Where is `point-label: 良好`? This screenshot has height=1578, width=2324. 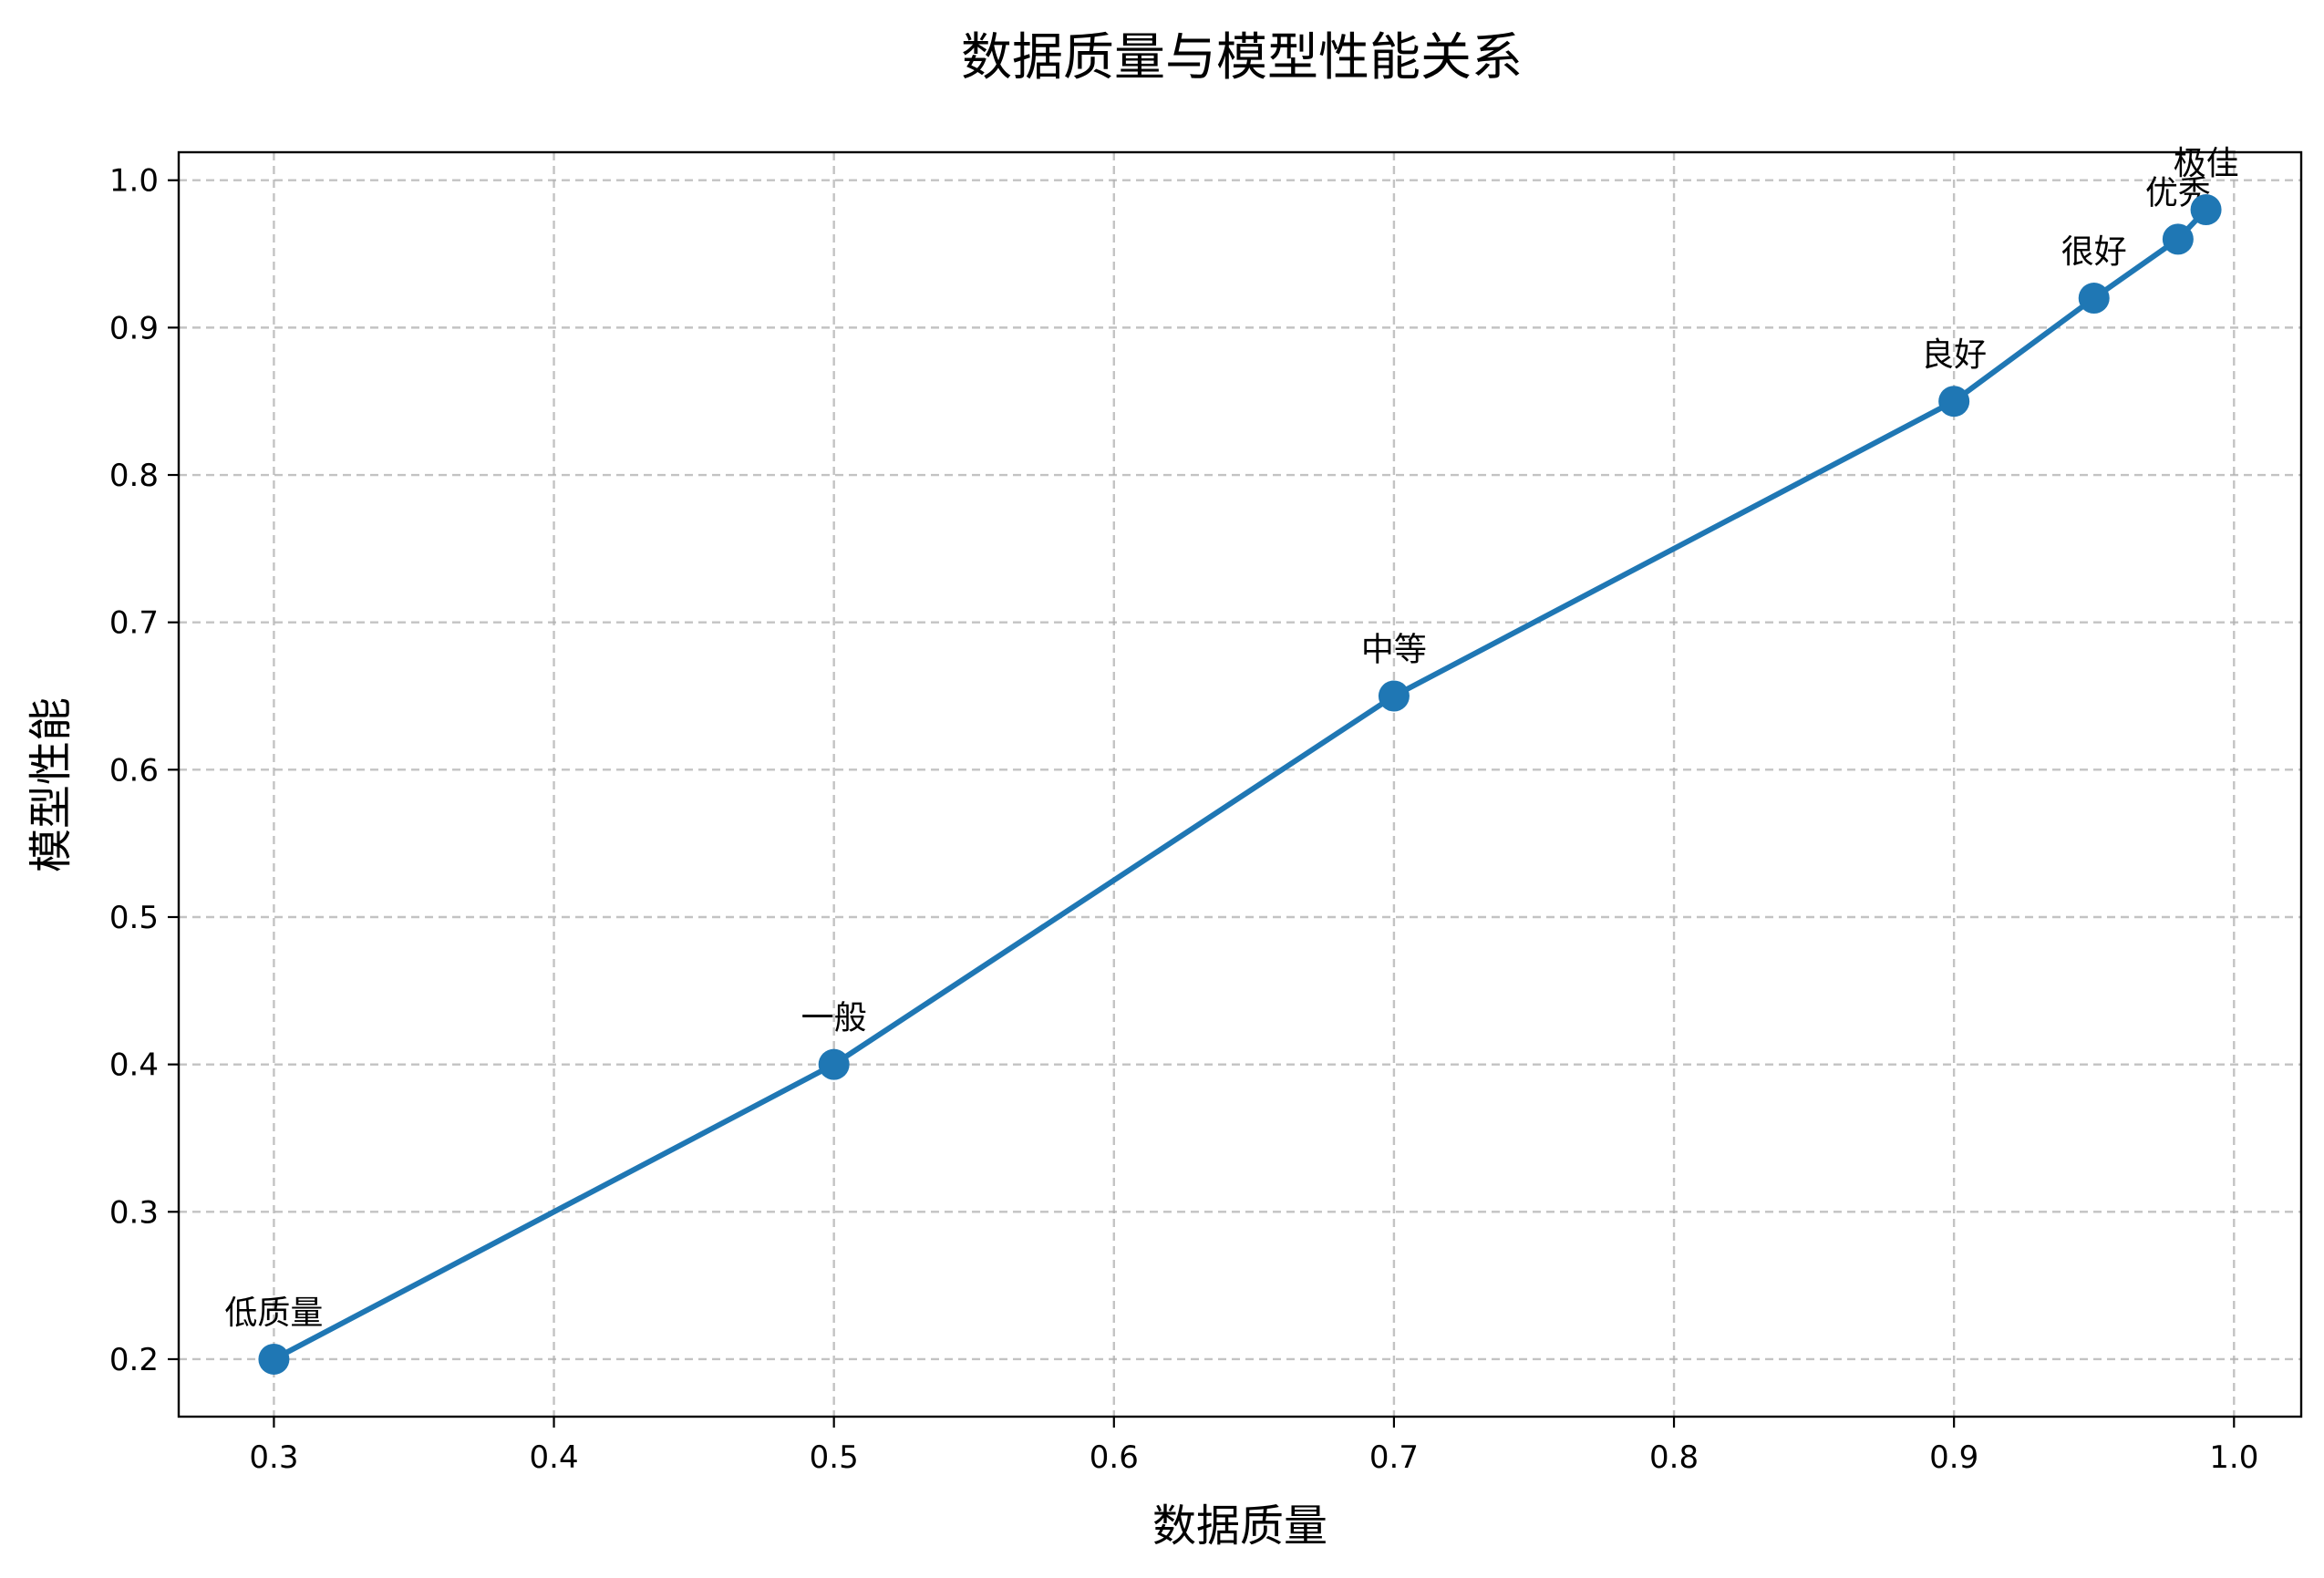 point-label: 良好 is located at coordinates (1954, 355).